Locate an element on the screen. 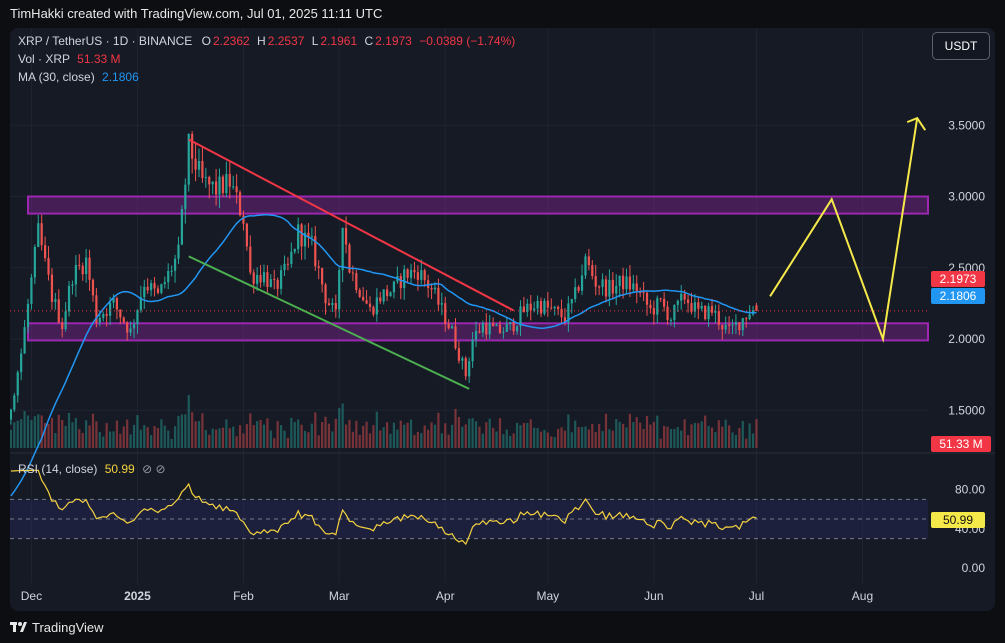 The width and height of the screenshot is (1005, 643). brand-name: TradingView is located at coordinates (68, 627).